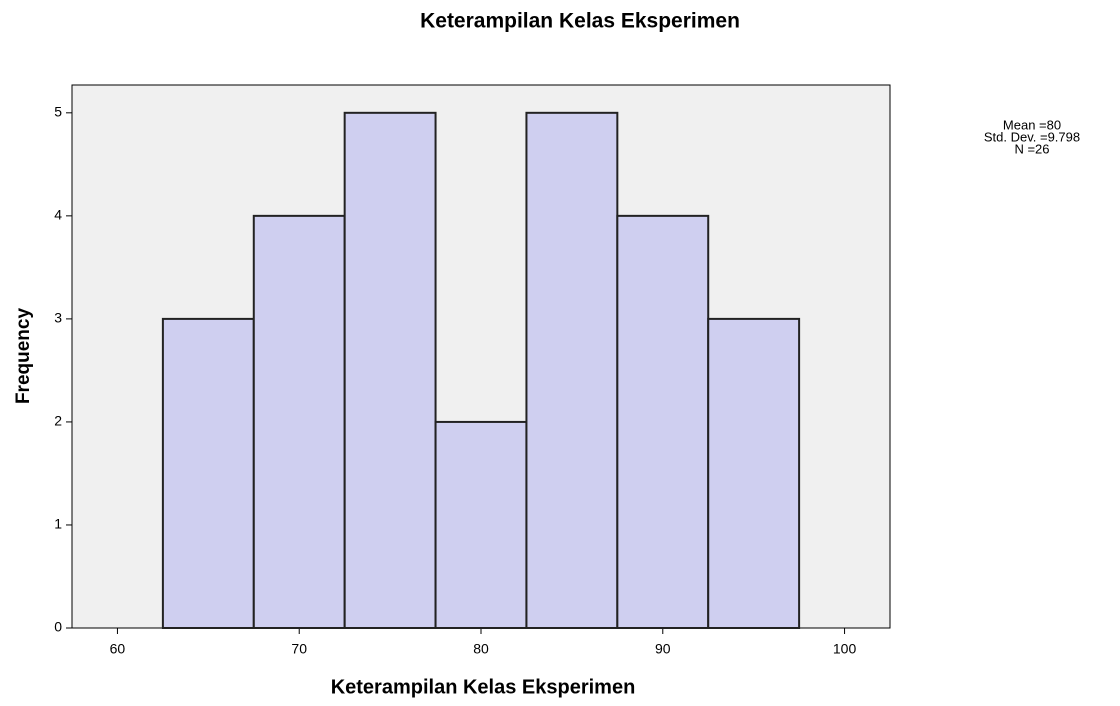 Image resolution: width=1120 pixels, height=706 pixels. What do you see at coordinates (1032, 124) in the screenshot?
I see `stats-label: Mean =80` at bounding box center [1032, 124].